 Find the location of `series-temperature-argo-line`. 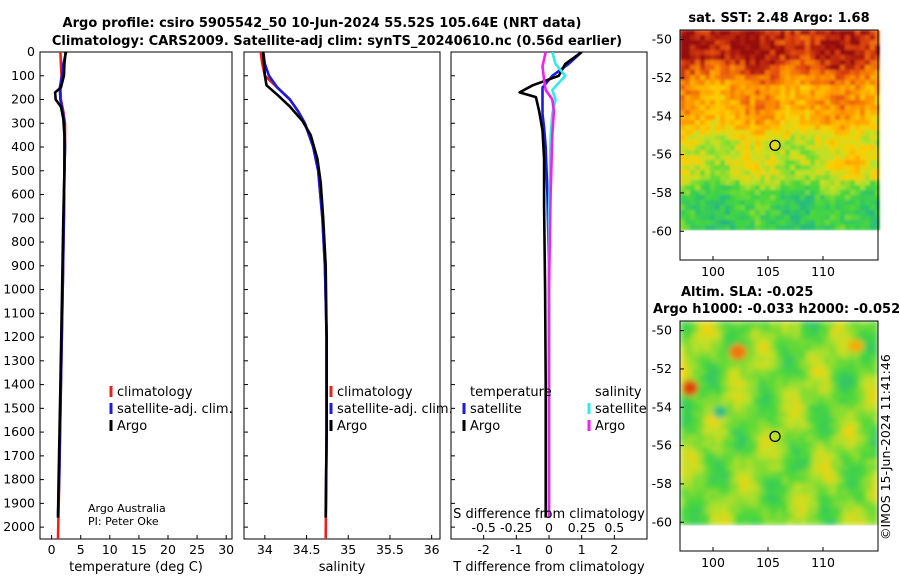

series-temperature-argo-line is located at coordinates (550, 285).